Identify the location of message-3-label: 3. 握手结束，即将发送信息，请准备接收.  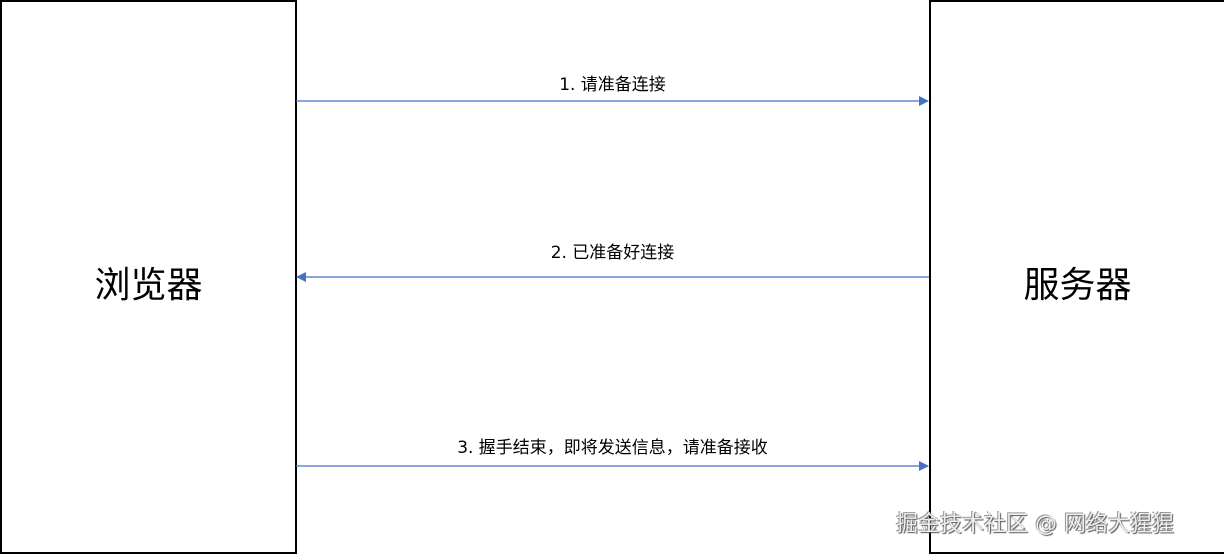
(612, 448).